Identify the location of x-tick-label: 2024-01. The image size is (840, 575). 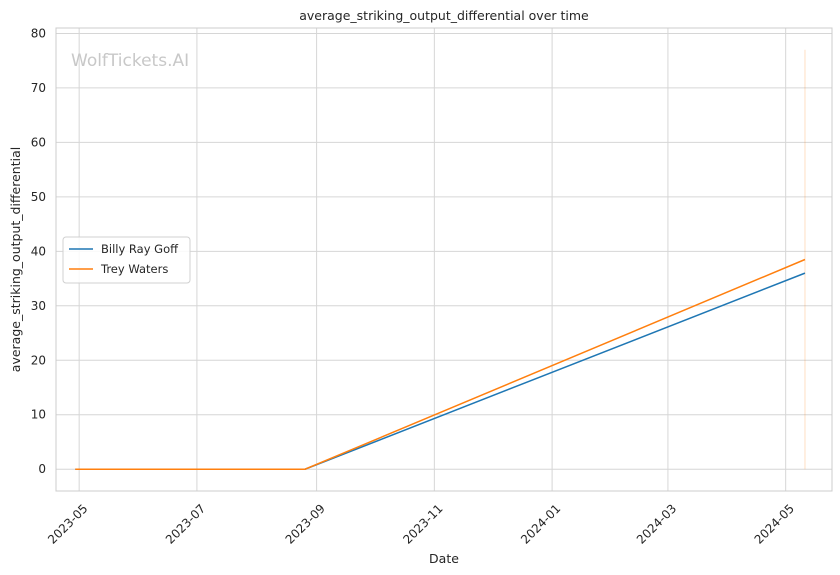
(540, 523).